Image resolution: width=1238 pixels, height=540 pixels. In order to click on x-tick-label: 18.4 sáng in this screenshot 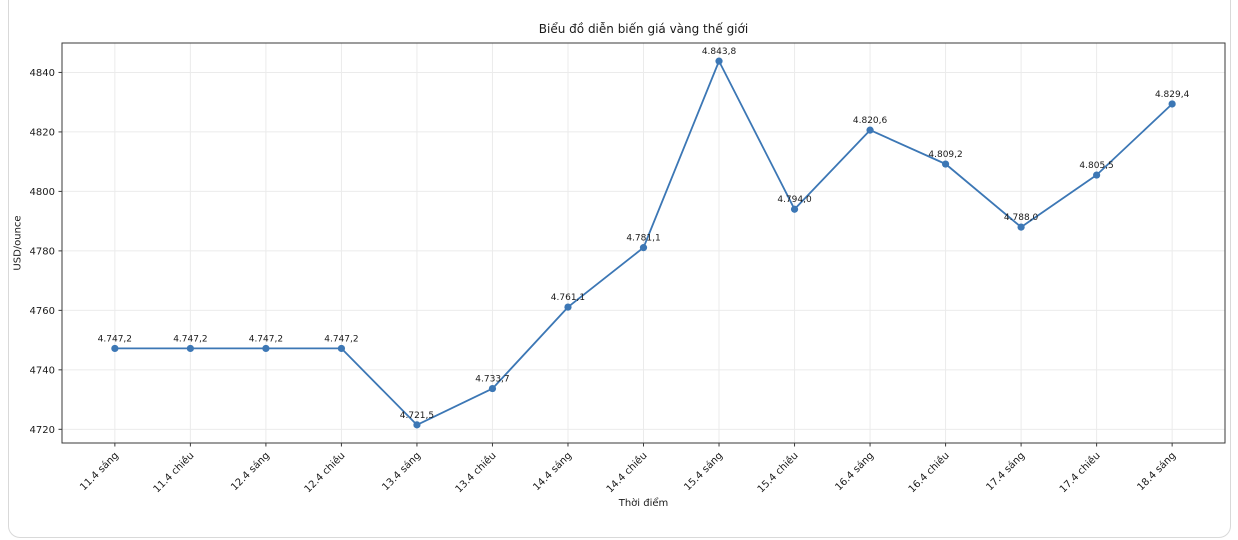, I will do `click(1156, 471)`.